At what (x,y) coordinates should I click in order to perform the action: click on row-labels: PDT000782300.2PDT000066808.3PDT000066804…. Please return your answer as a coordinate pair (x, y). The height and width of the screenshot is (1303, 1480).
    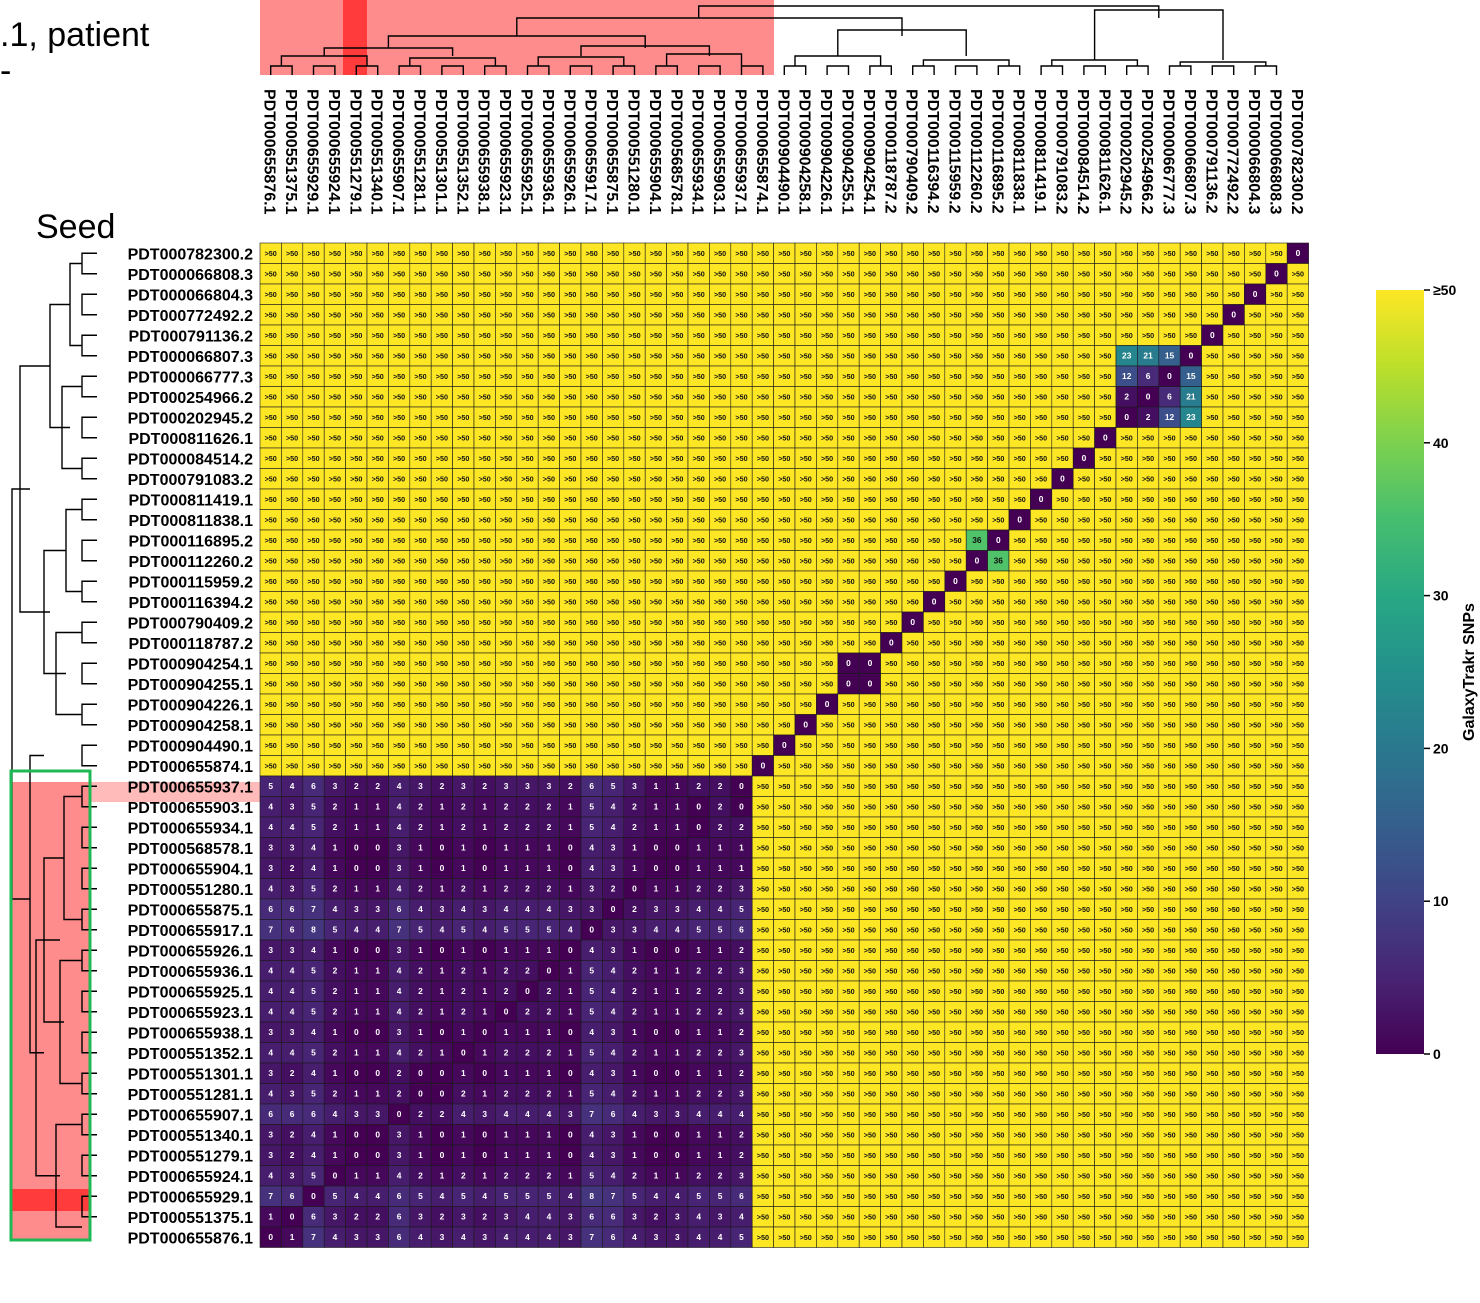
    Looking at the image, I should click on (191, 746).